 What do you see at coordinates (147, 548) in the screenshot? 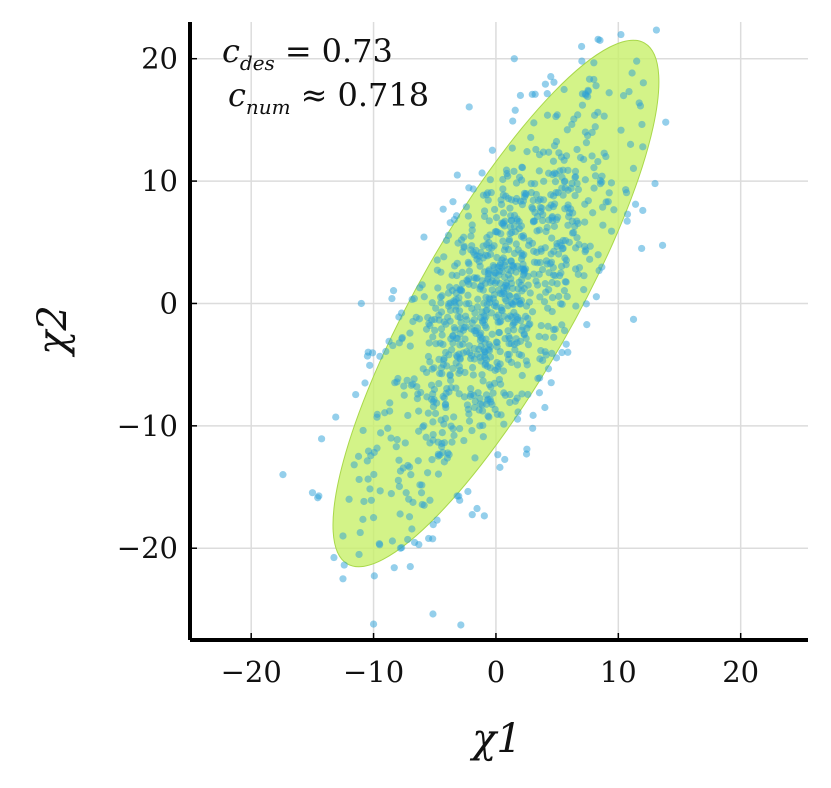
I see `y-tick-label: −20` at bounding box center [147, 548].